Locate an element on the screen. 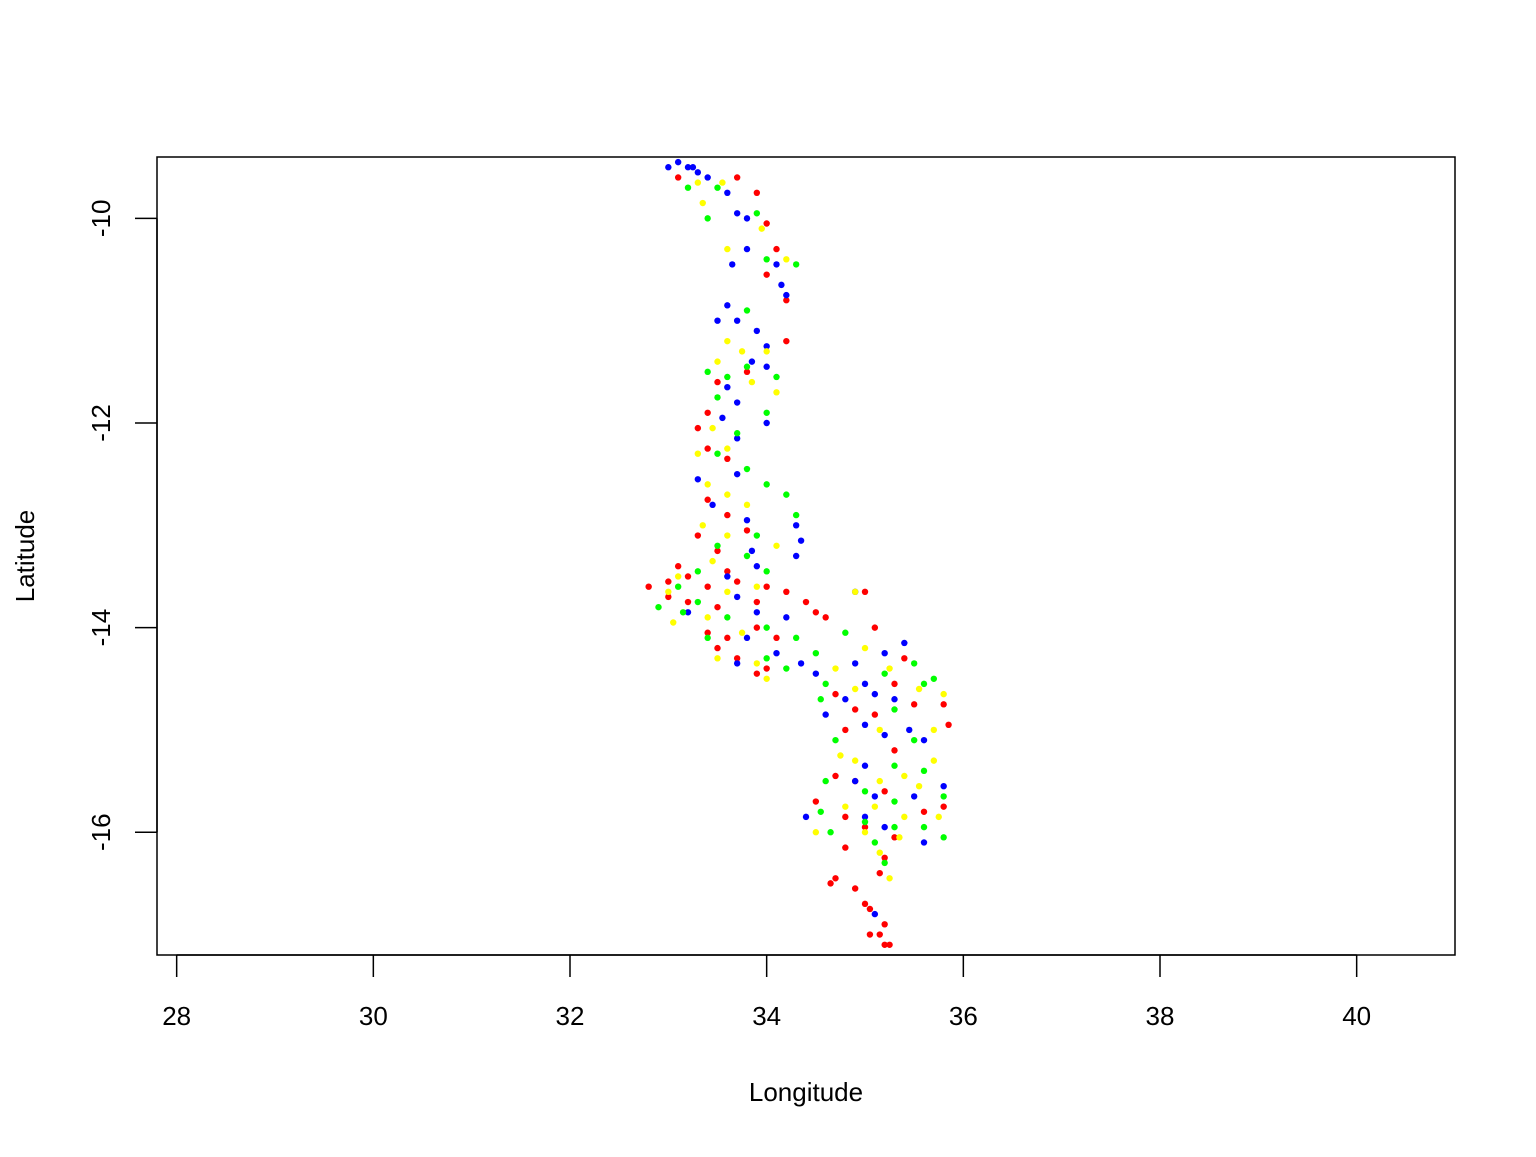 Image resolution: width=1536 pixels, height=1157 pixels. y-tick-label: -12 is located at coordinates (101, 423).